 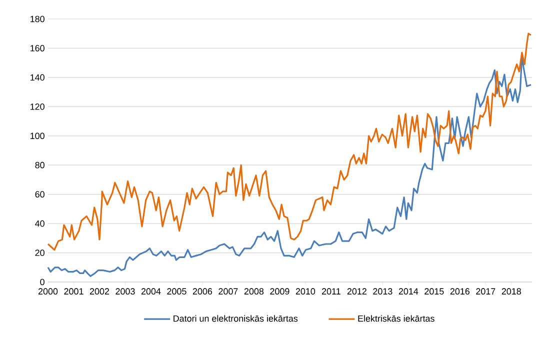 I want to click on x-tick-label: 2018, so click(x=511, y=291).